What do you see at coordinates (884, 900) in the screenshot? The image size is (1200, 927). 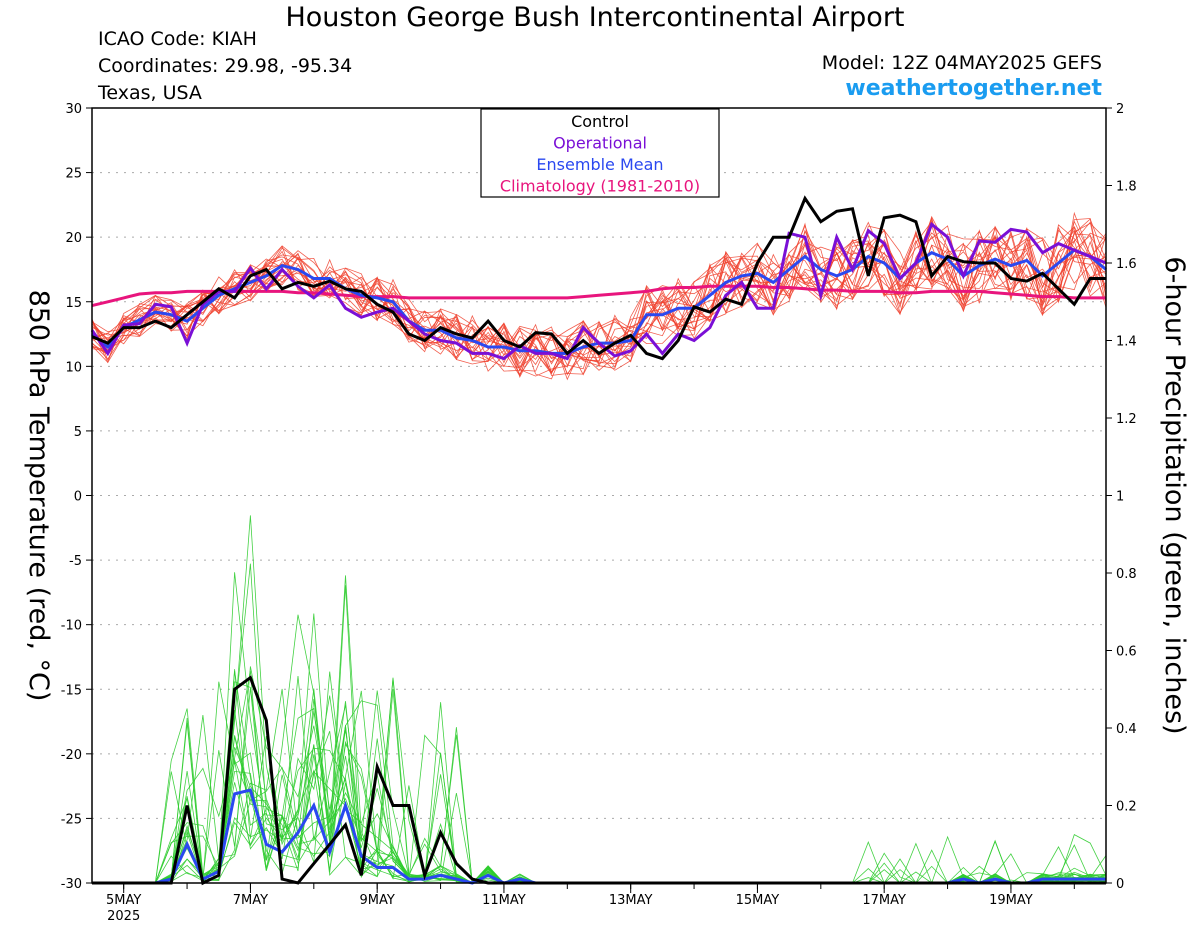 I see `x-tick-label: 17MAY` at bounding box center [884, 900].